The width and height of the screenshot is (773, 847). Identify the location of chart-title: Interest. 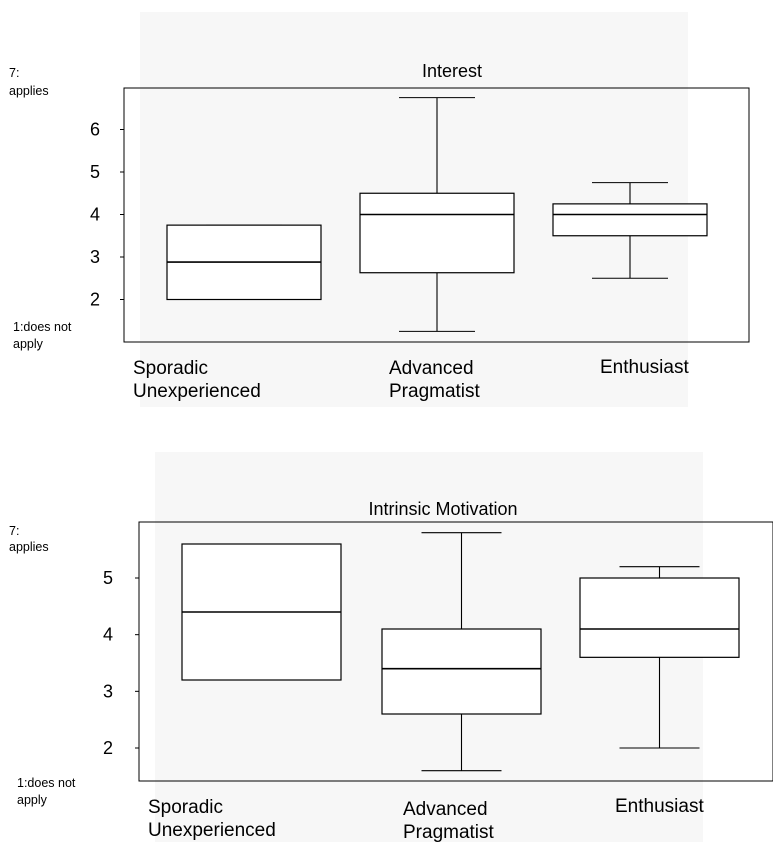
(452, 71).